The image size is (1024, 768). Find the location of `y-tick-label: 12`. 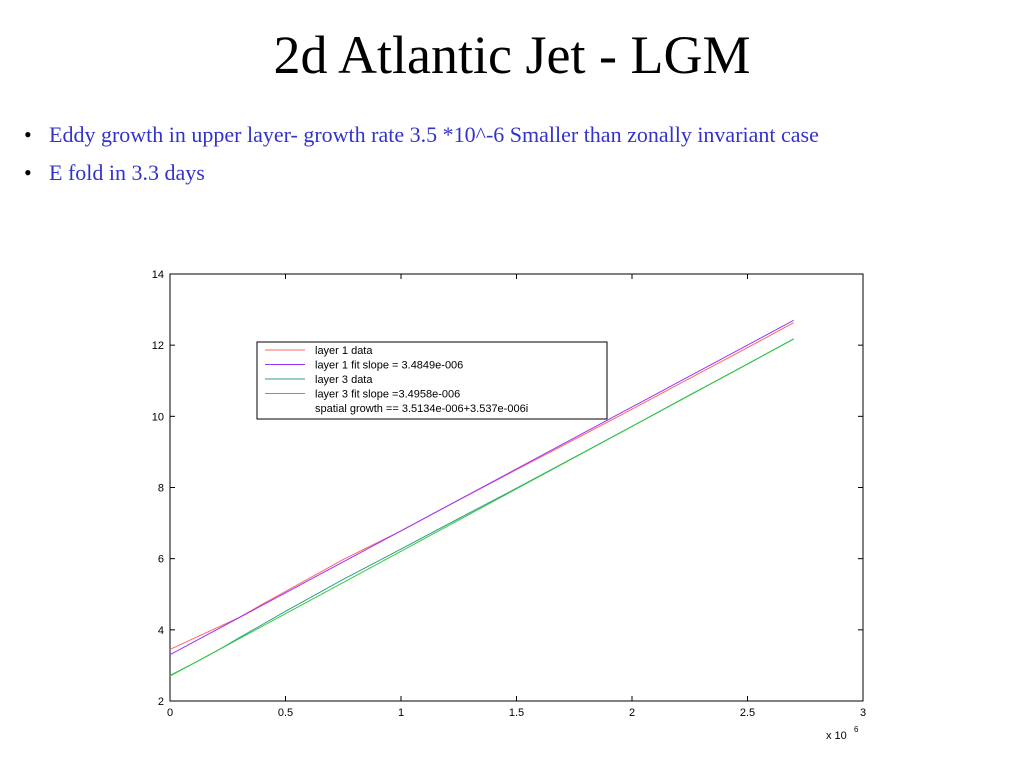

y-tick-label: 12 is located at coordinates (158, 346).